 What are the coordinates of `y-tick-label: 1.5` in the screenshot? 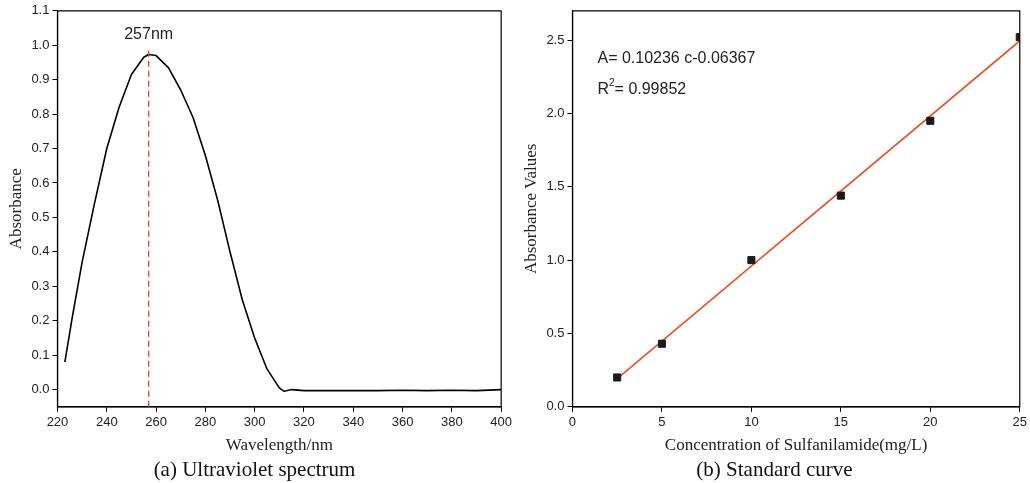 It's located at (555, 186).